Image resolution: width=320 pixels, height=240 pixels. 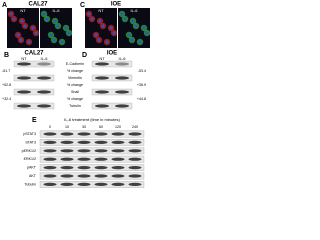 I want to click on panel-letter: C, so click(x=82, y=5).